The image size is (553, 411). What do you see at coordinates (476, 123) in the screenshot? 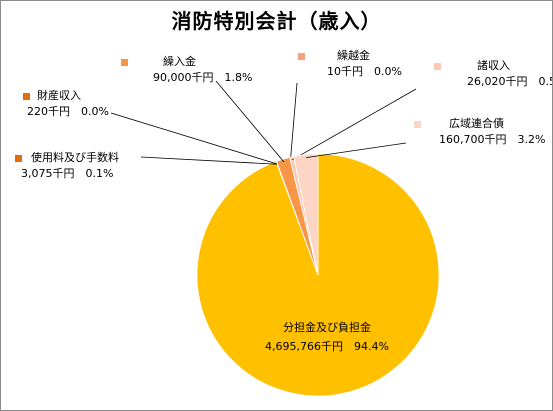
I see `slice-label: 広域連合債` at bounding box center [476, 123].